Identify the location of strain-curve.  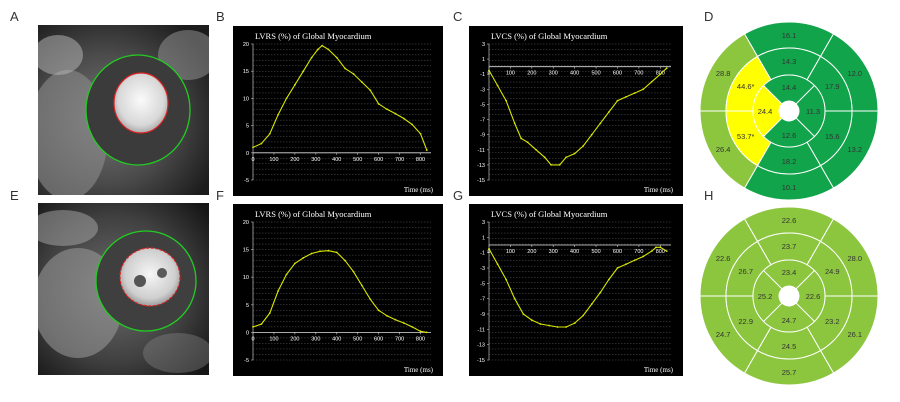
(339, 291).